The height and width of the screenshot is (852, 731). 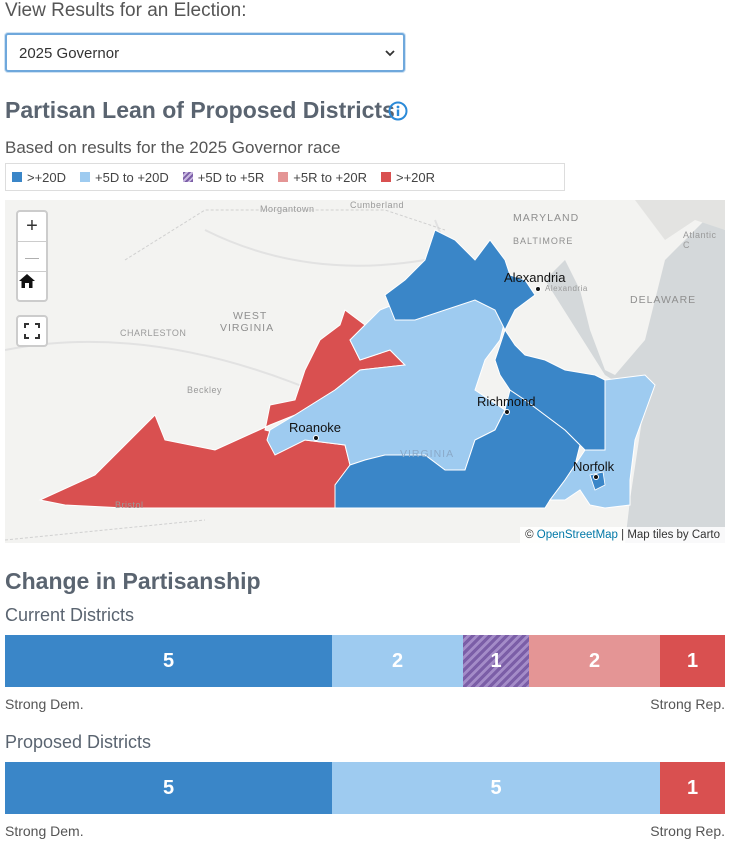 What do you see at coordinates (205, 390) in the screenshot?
I see `map-label: Beckley` at bounding box center [205, 390].